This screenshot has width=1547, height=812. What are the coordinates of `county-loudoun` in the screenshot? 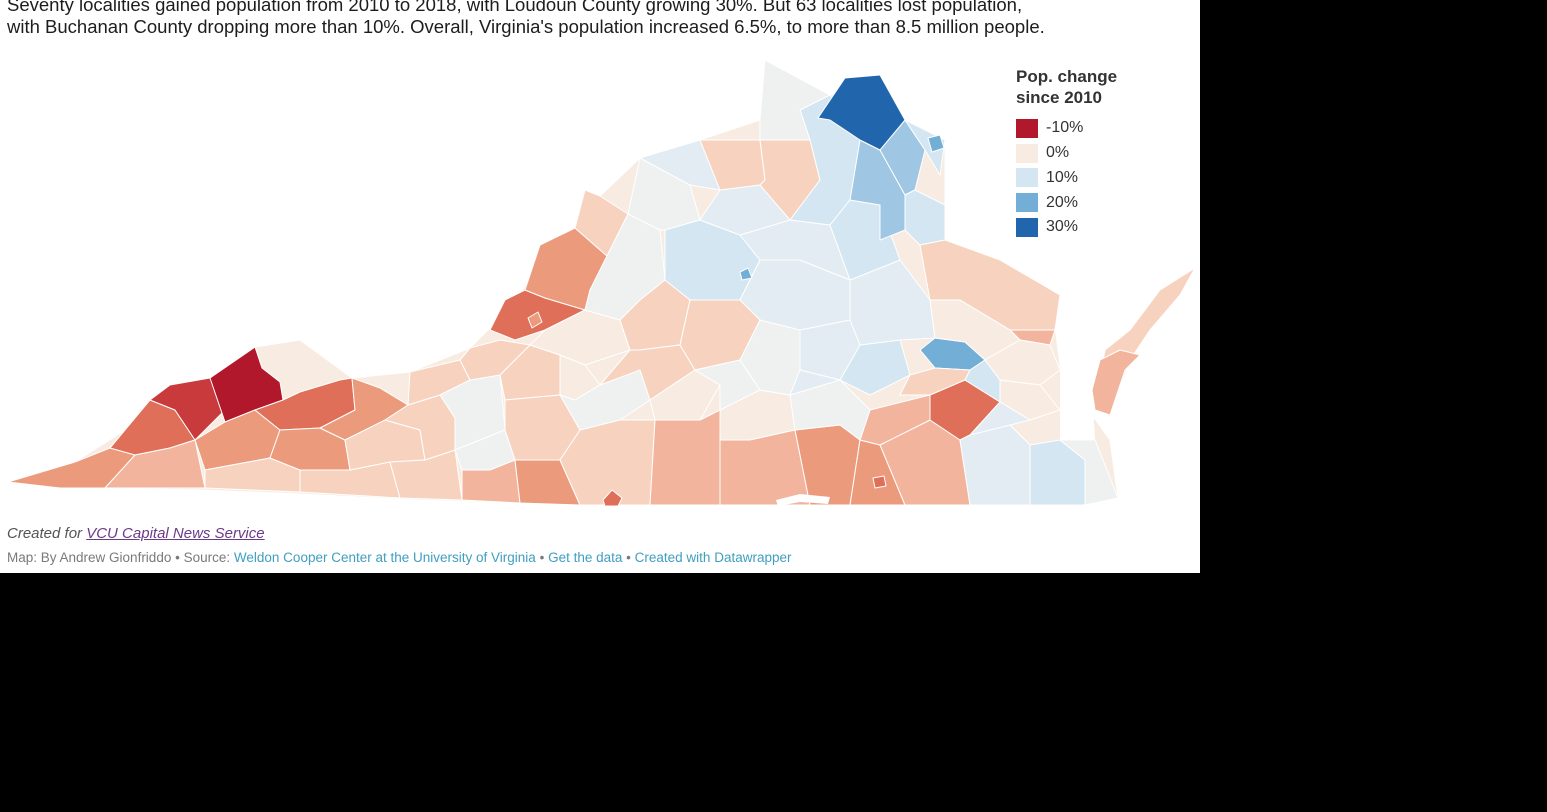 It's located at (861, 112).